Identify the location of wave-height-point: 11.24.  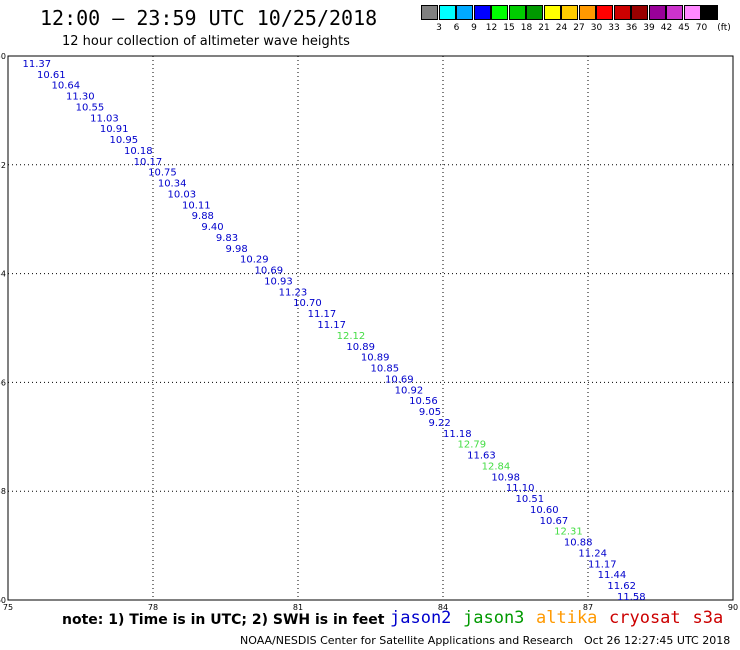
(592, 553).